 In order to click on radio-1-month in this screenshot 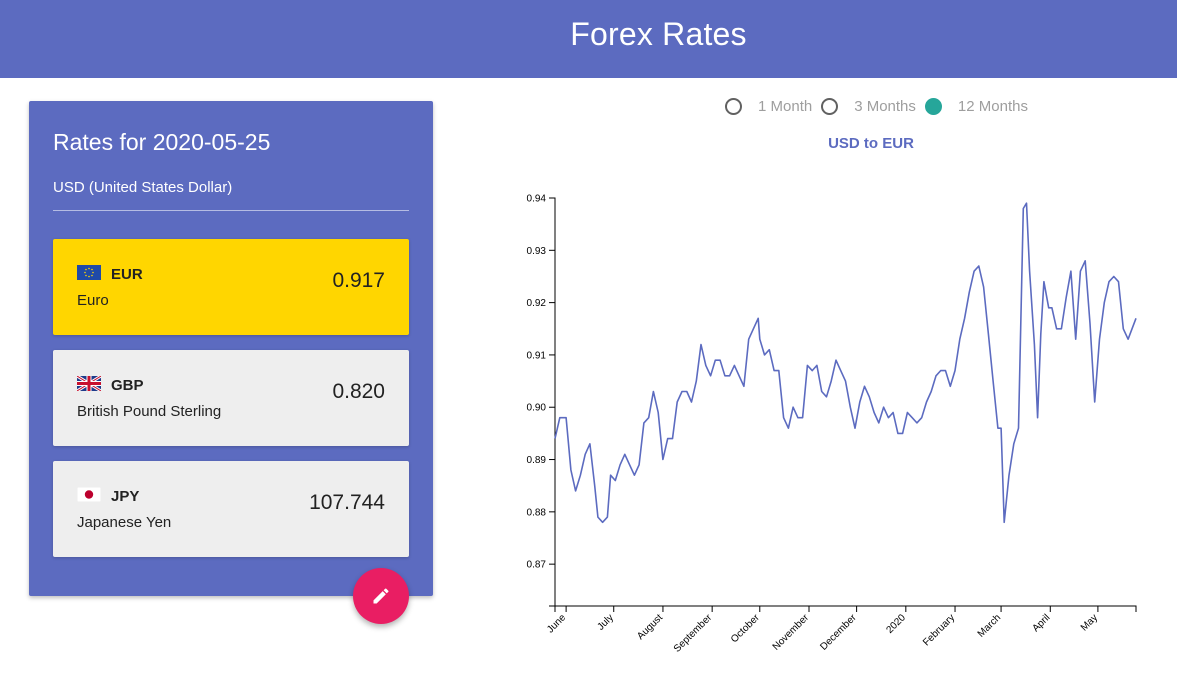, I will do `click(733, 106)`.